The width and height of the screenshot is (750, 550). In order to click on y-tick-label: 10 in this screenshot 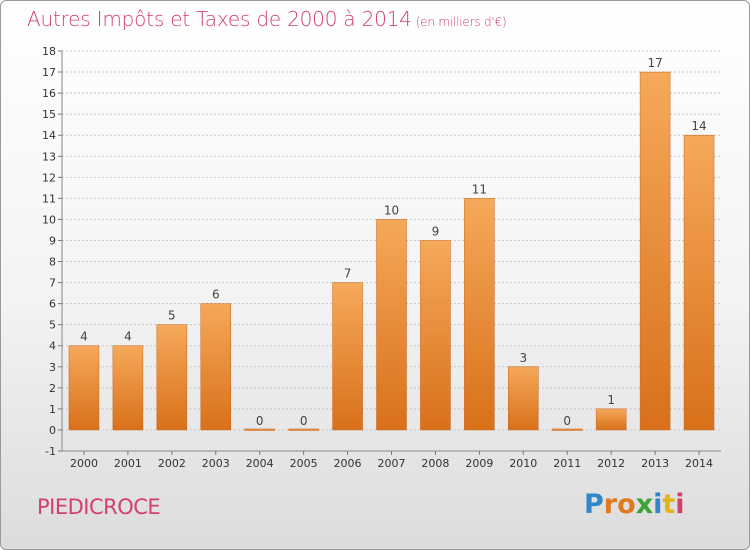, I will do `click(49, 219)`.